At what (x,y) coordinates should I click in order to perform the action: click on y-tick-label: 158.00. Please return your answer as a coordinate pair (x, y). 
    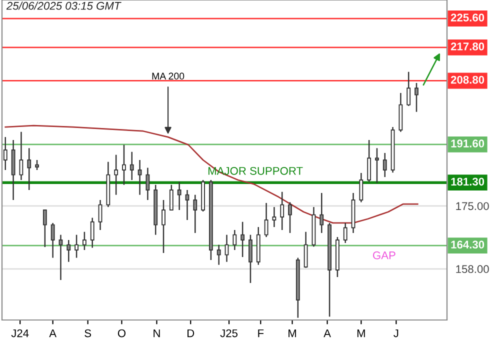
    Looking at the image, I should click on (472, 269).